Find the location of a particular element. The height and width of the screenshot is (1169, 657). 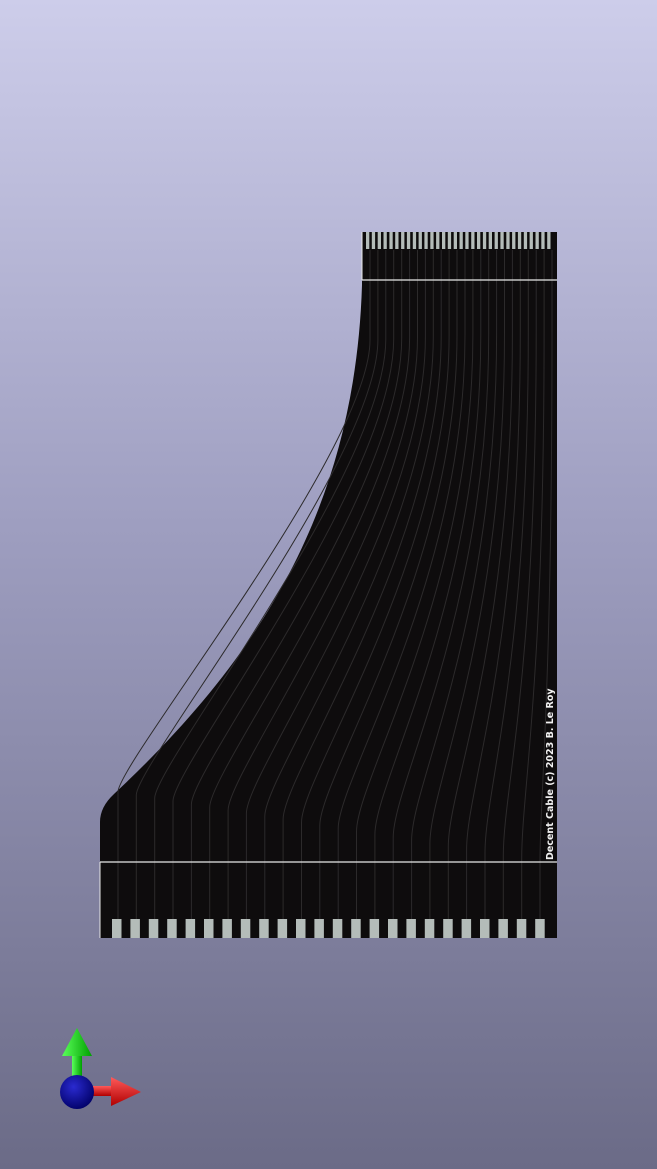

z-axis-dot-icon is located at coordinates (77, 1092).